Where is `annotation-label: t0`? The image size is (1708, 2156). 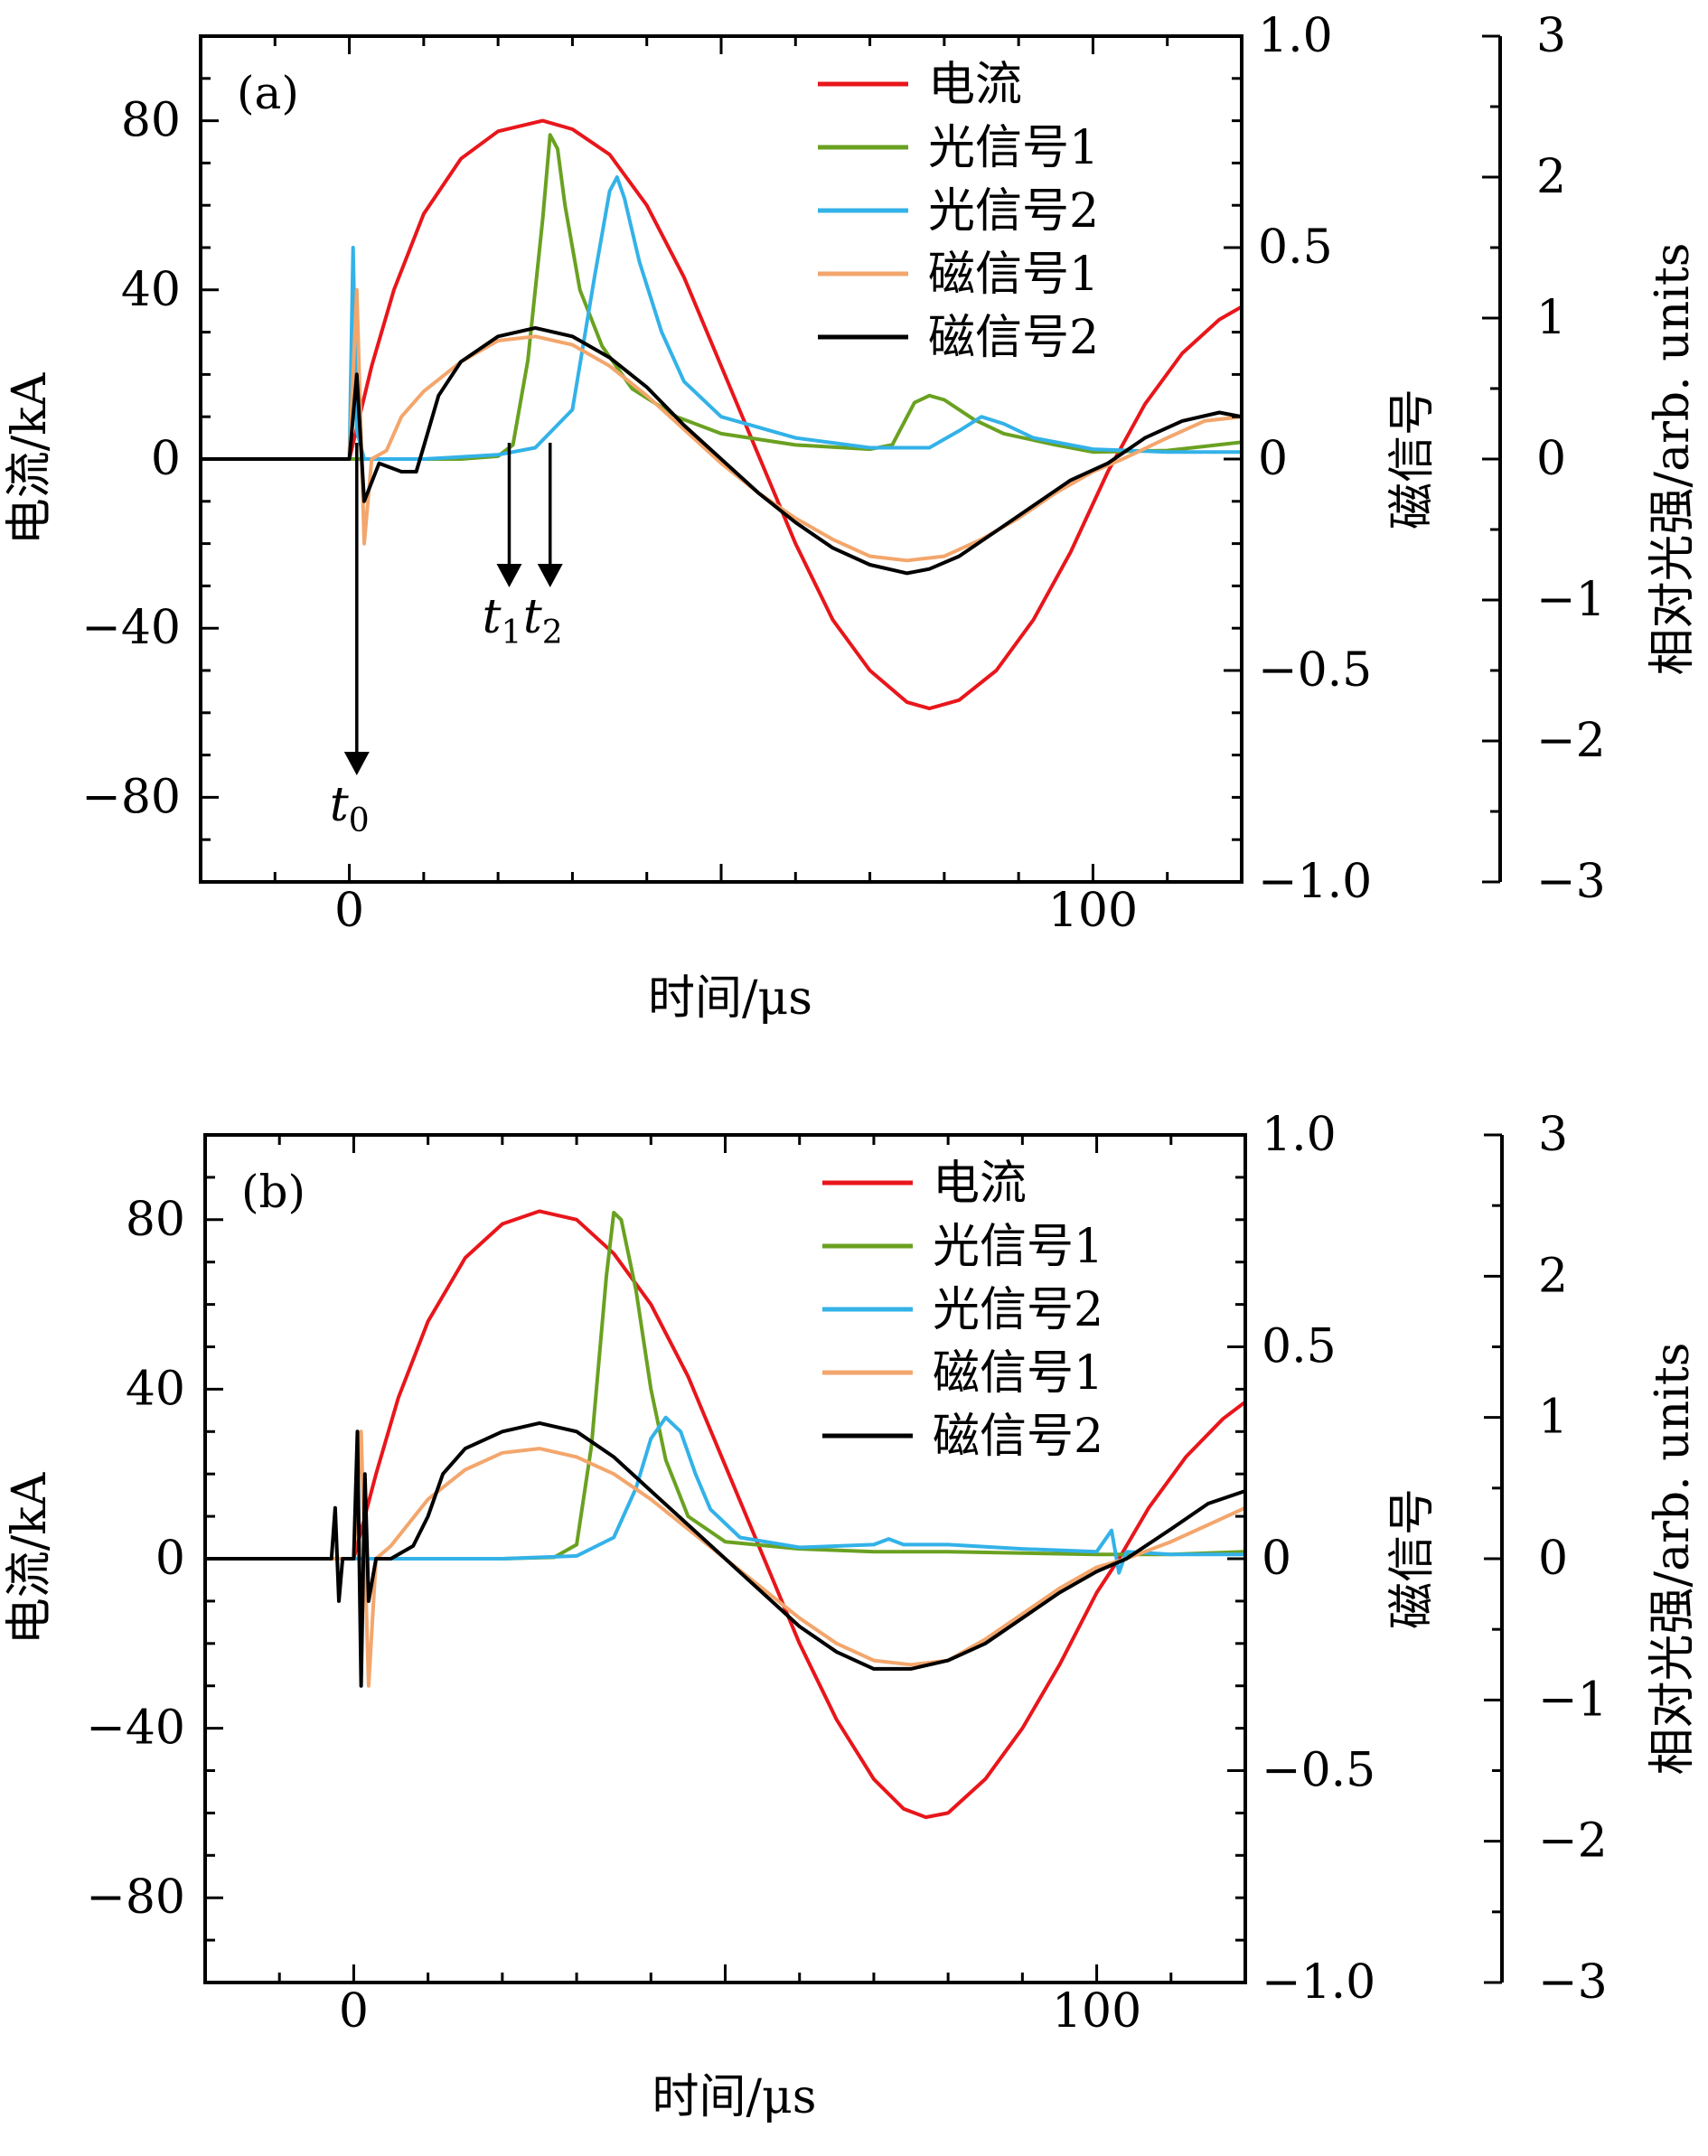
annotation-label: t0 is located at coordinates (350, 808).